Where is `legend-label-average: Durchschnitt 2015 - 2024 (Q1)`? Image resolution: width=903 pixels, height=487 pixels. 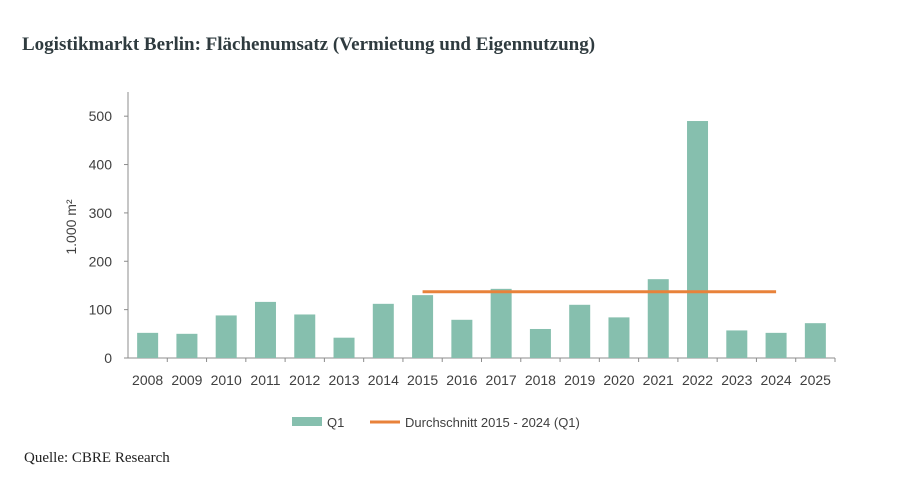
legend-label-average: Durchschnitt 2015 - 2024 (Q1) is located at coordinates (492, 422).